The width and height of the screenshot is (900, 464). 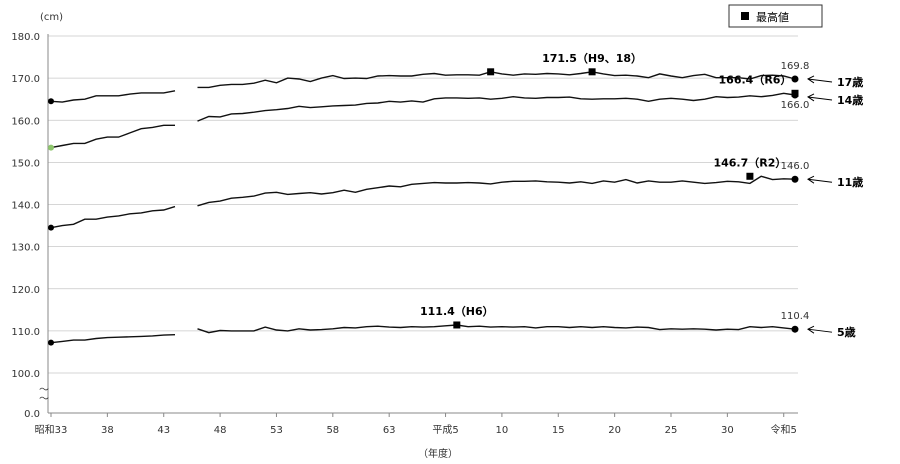 I want to click on y-unit-label: (cm), so click(x=51, y=17).